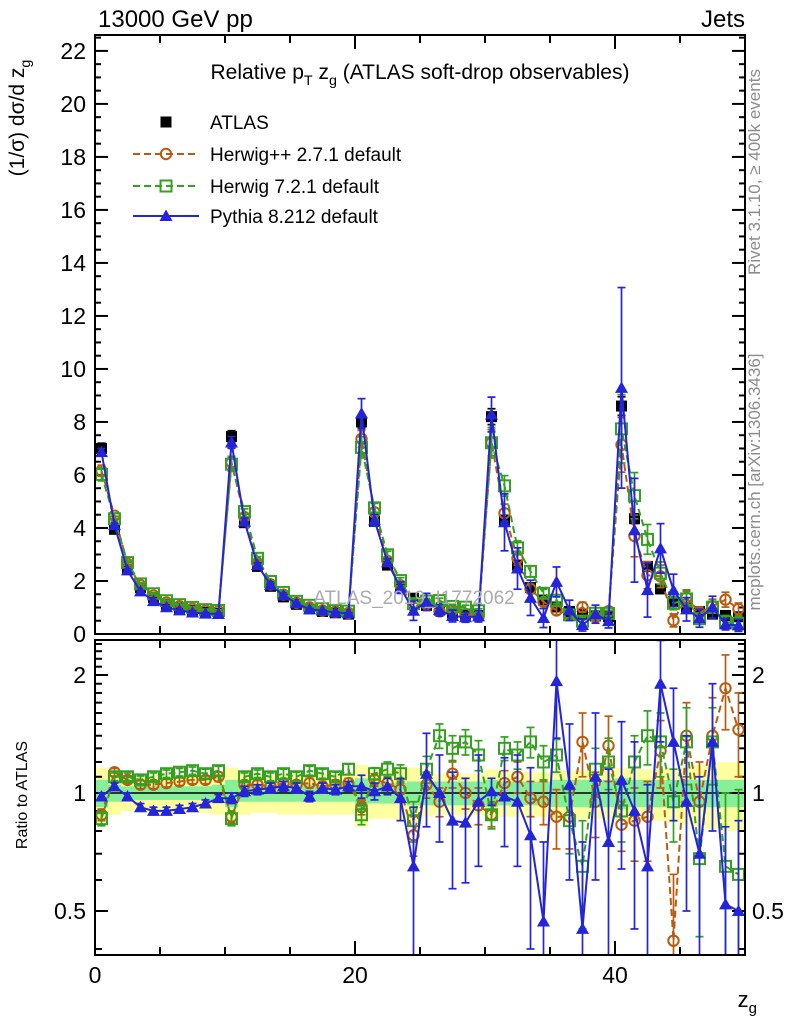 The height and width of the screenshot is (1024, 786). What do you see at coordinates (79, 634) in the screenshot?
I see `main-y-tick-label: 0` at bounding box center [79, 634].